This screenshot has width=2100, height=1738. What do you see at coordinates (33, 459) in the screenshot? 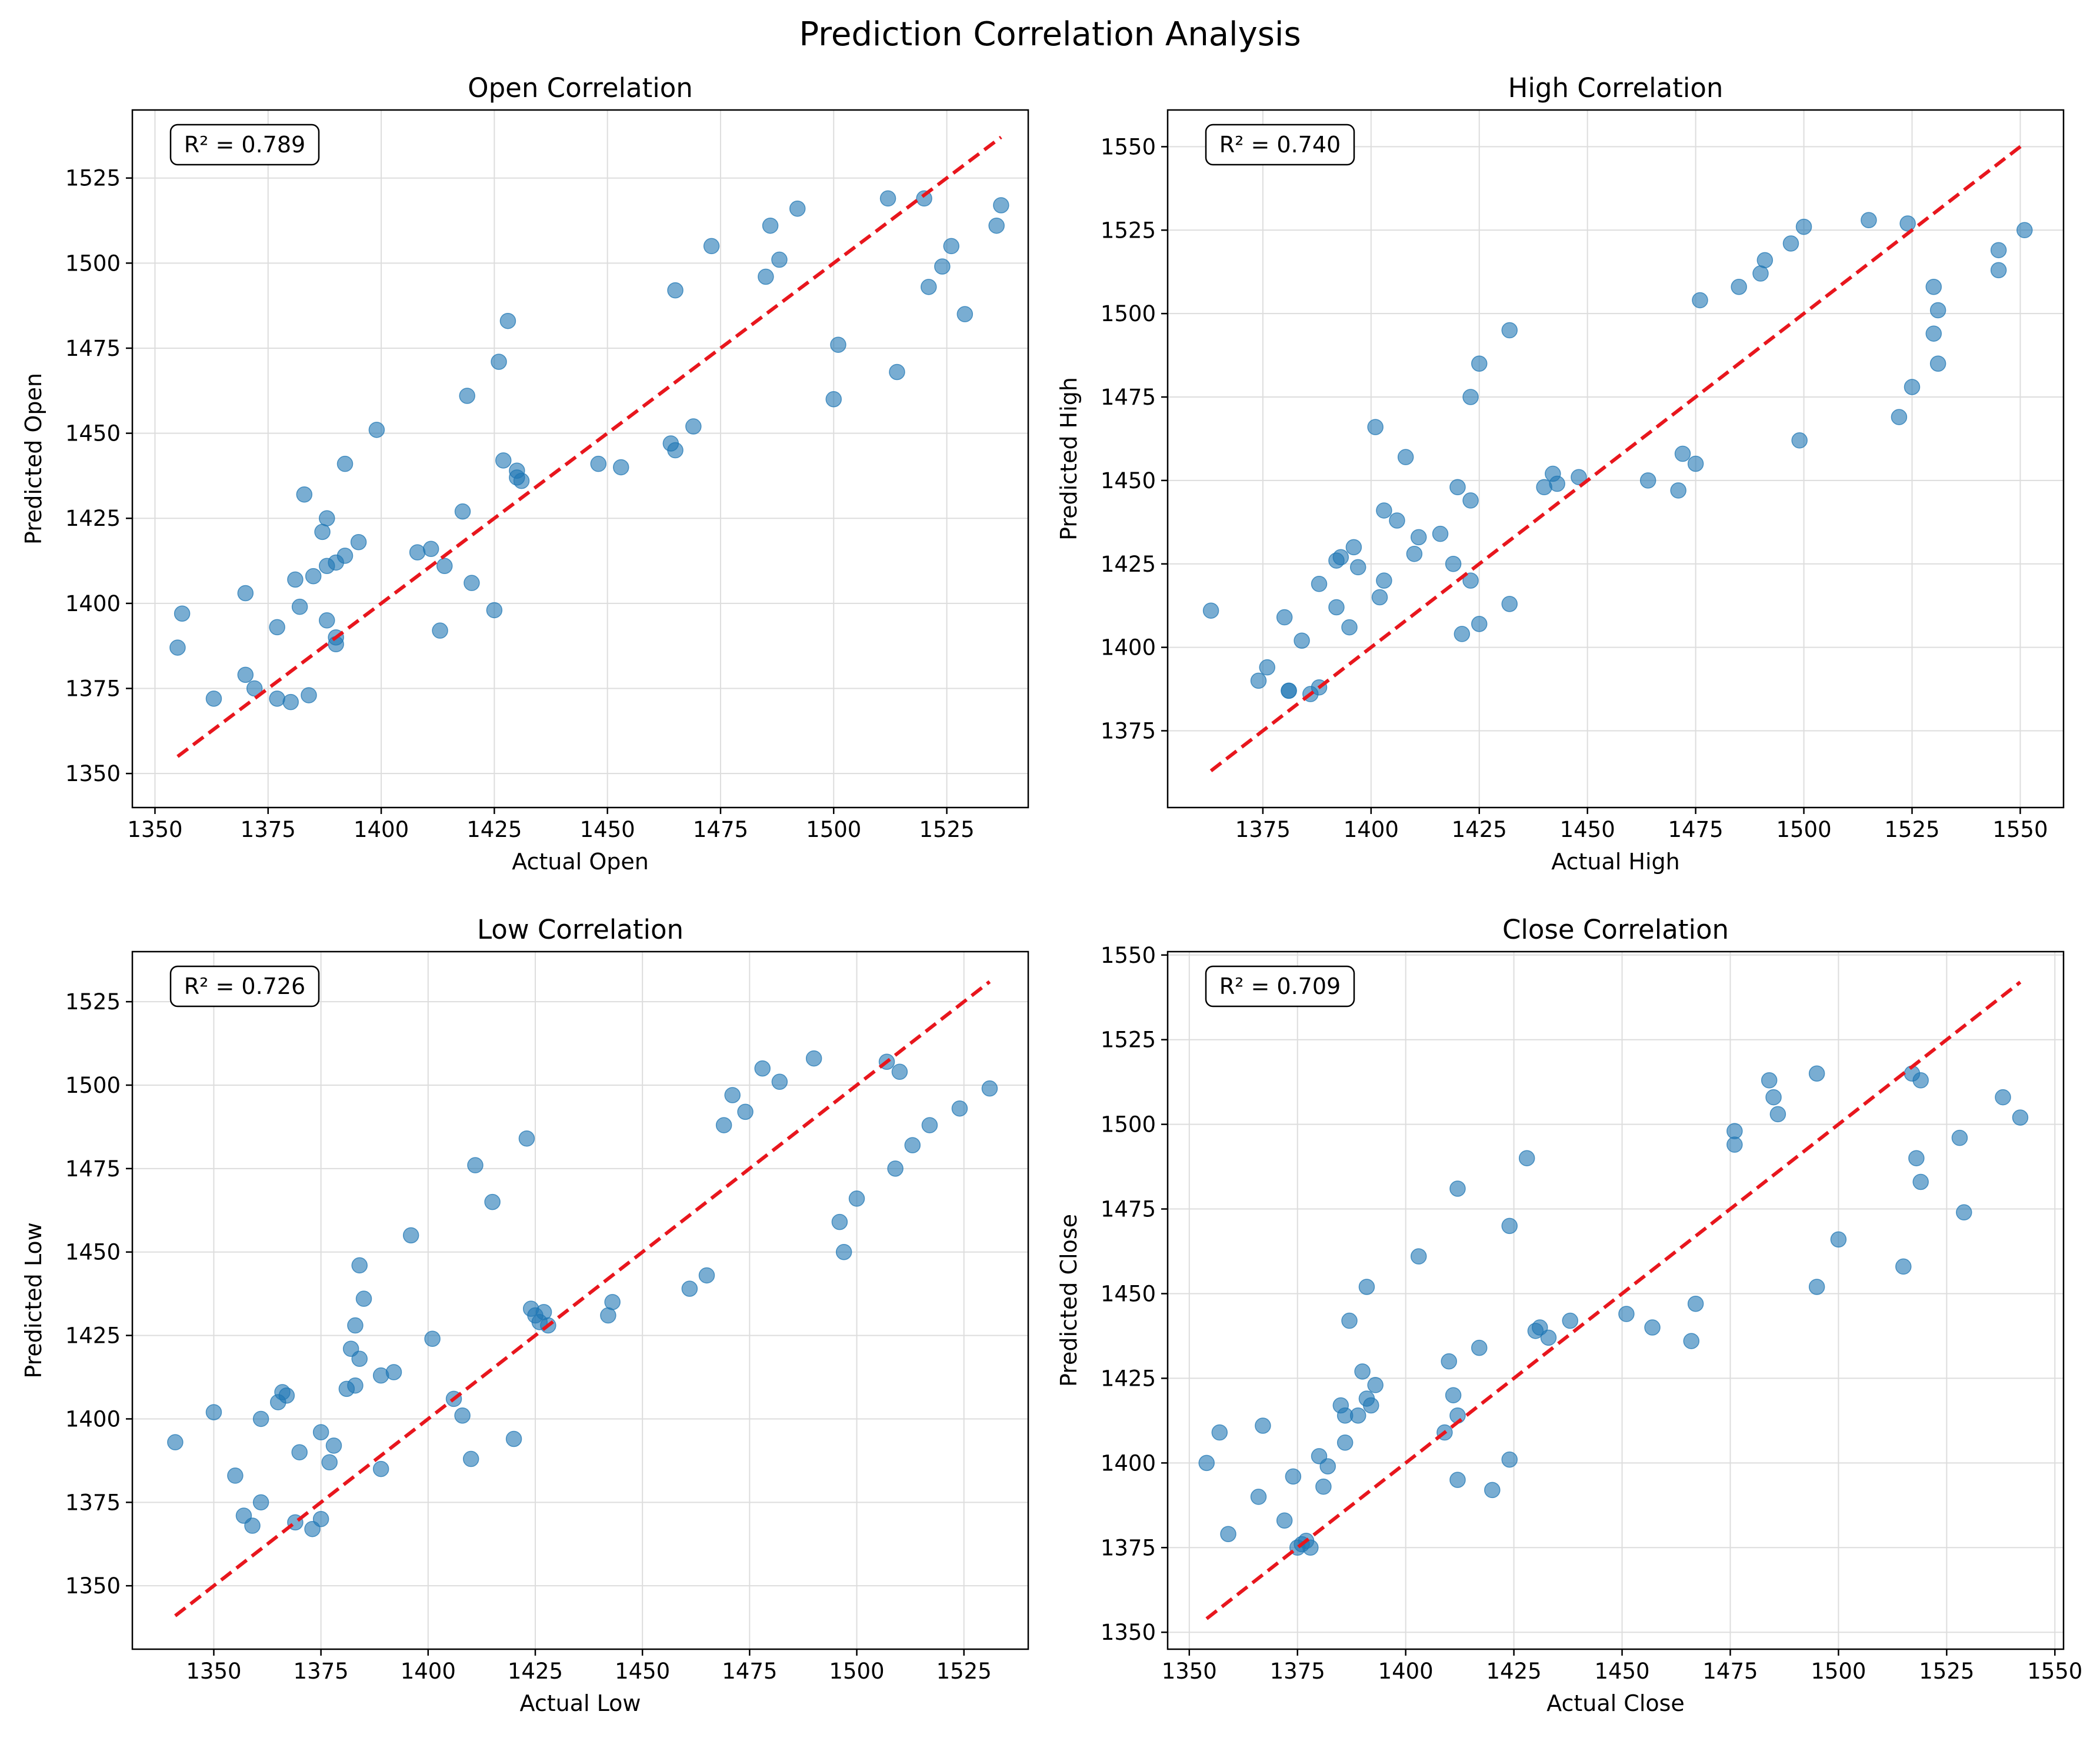
I see `y-axis-label: Predicted Open` at bounding box center [33, 459].